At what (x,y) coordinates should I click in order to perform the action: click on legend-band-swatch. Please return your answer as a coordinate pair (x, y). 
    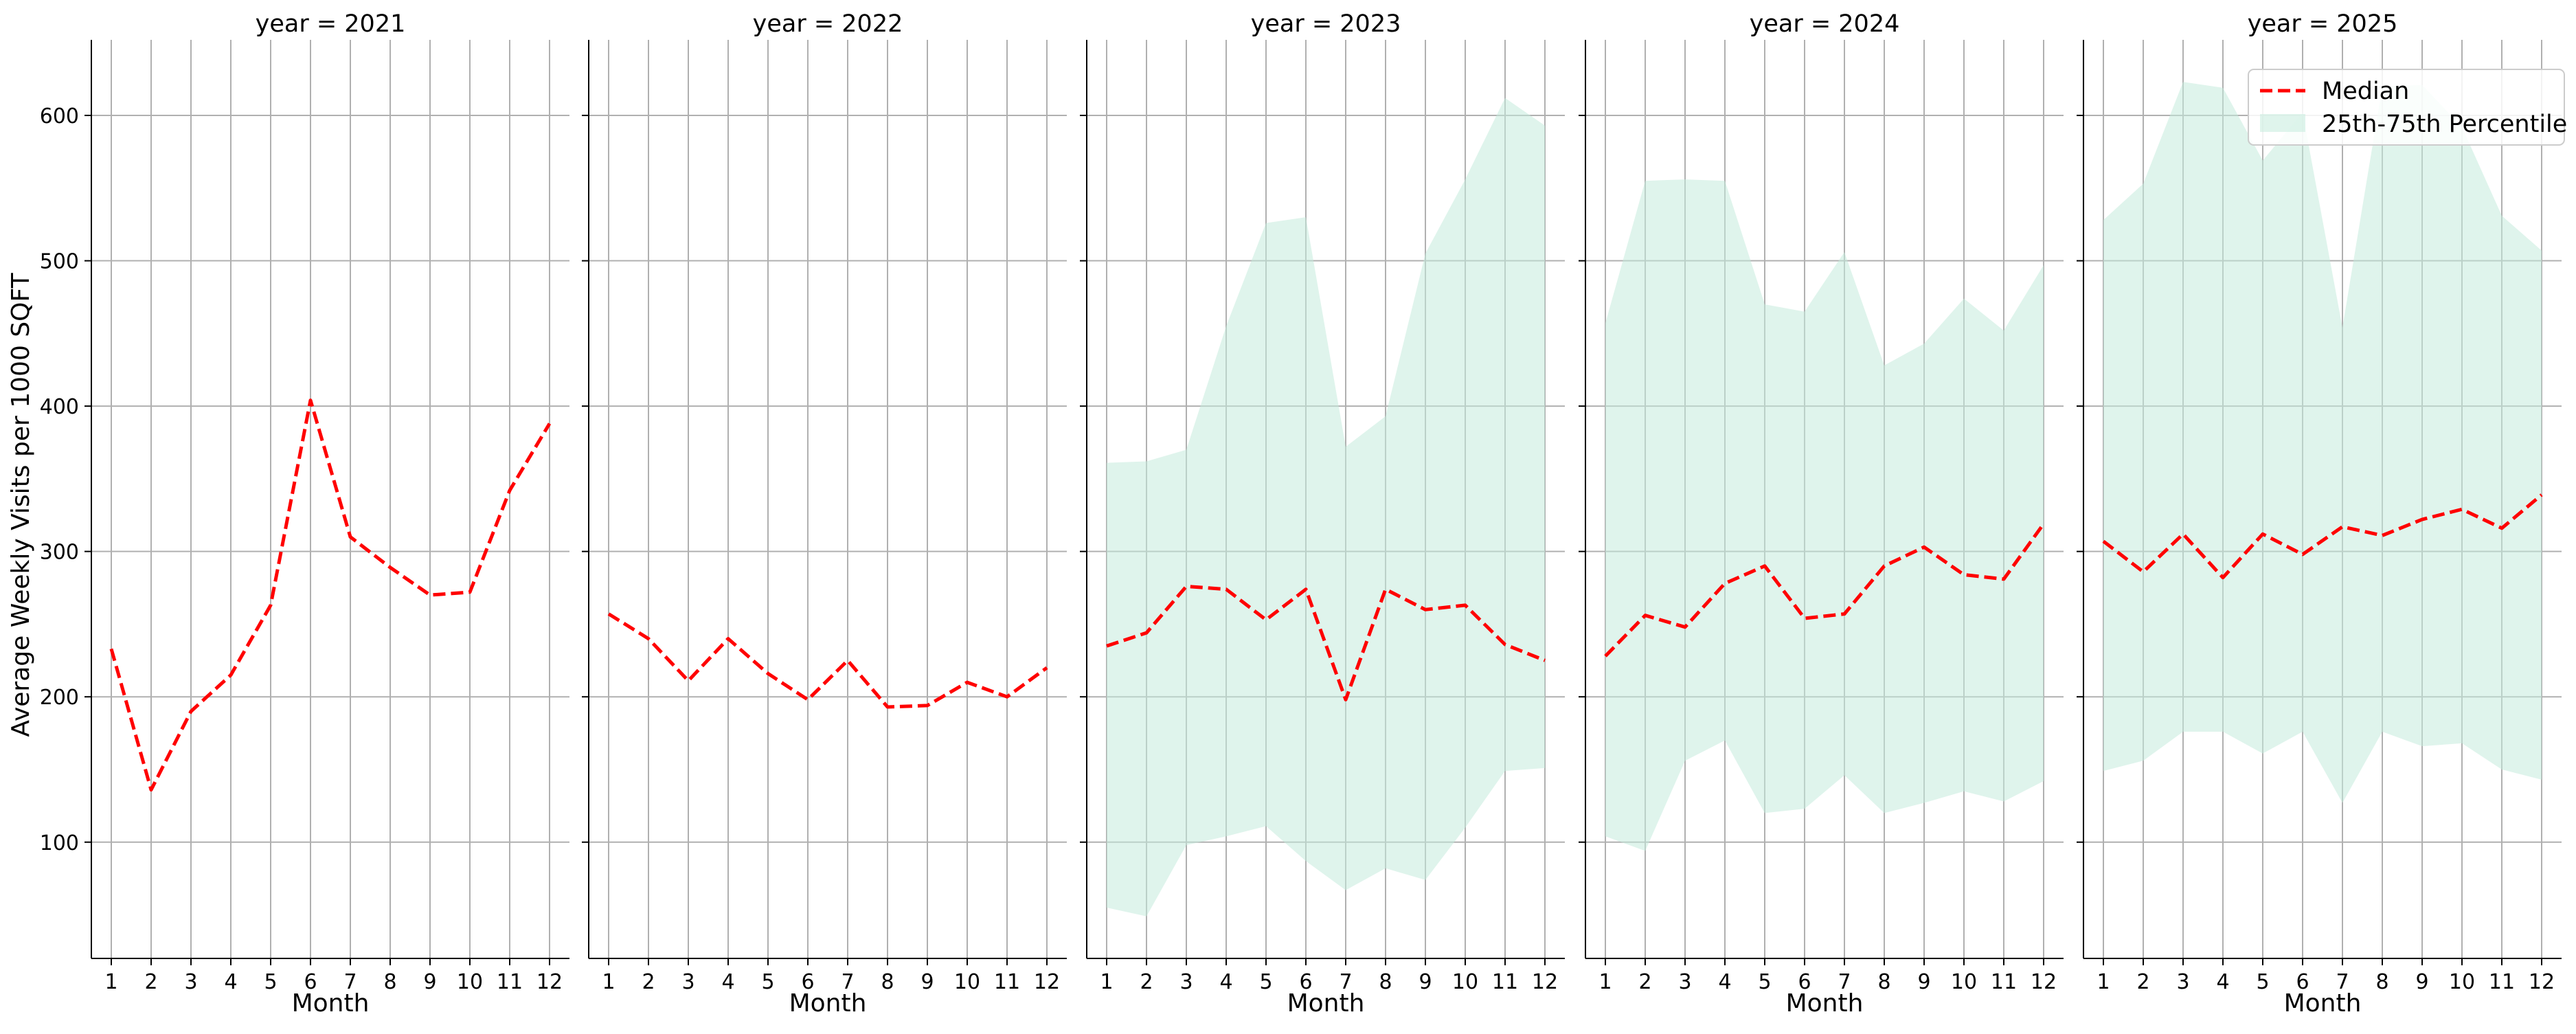
    Looking at the image, I should click on (2282, 123).